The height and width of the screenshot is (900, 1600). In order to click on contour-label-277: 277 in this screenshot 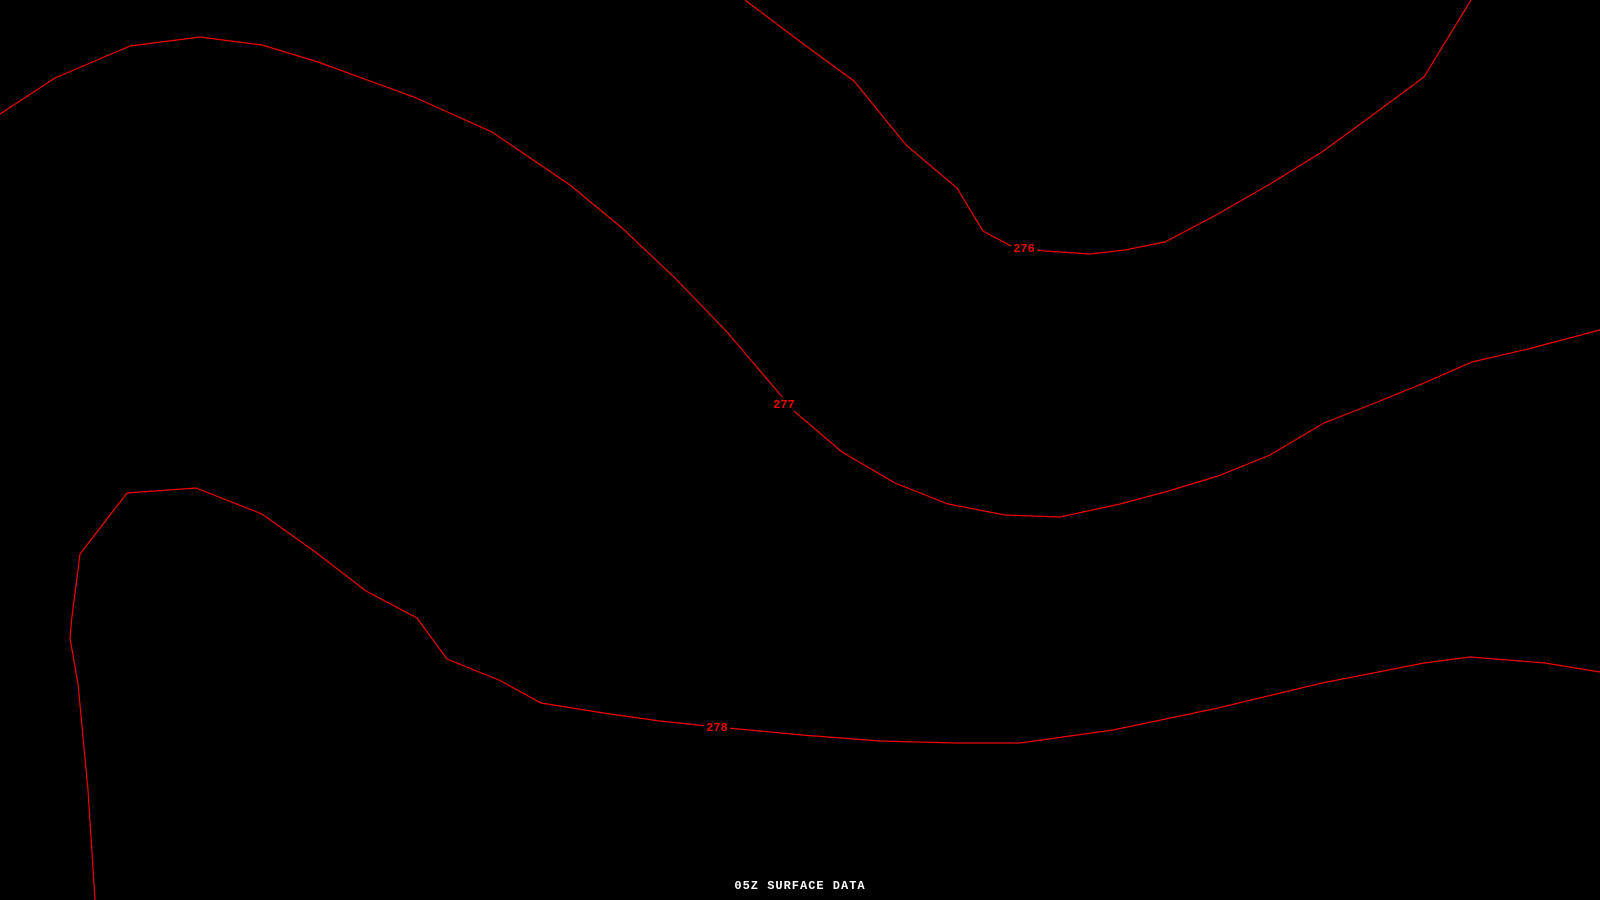, I will do `click(784, 405)`.